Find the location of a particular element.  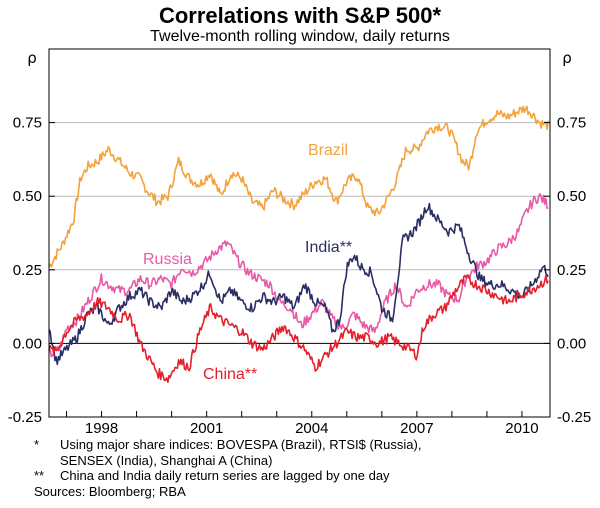

left-tick-label: 0.50 is located at coordinates (27, 196).